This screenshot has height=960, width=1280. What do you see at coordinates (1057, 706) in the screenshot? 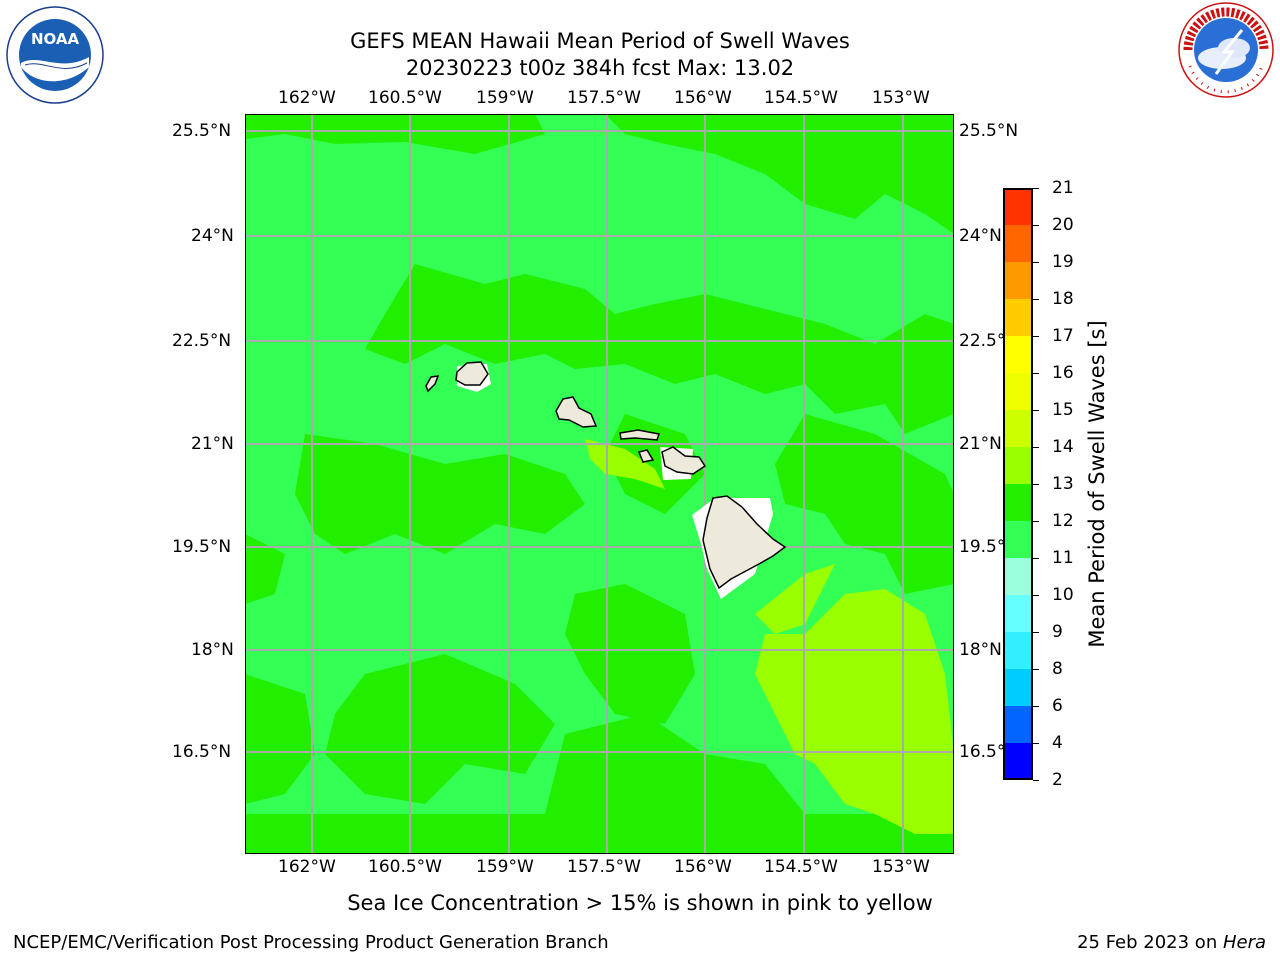
I see `colorbar-tick-label: 6` at bounding box center [1057, 706].